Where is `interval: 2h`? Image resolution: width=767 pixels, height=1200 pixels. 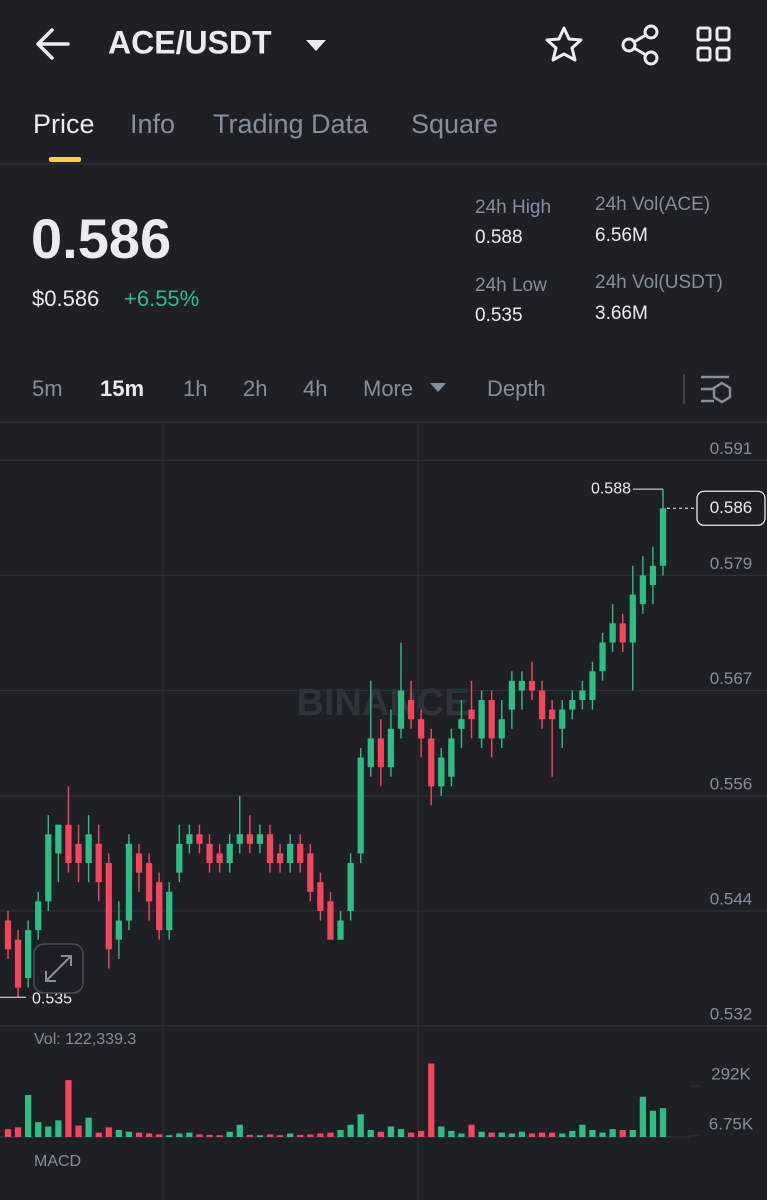 interval: 2h is located at coordinates (255, 388).